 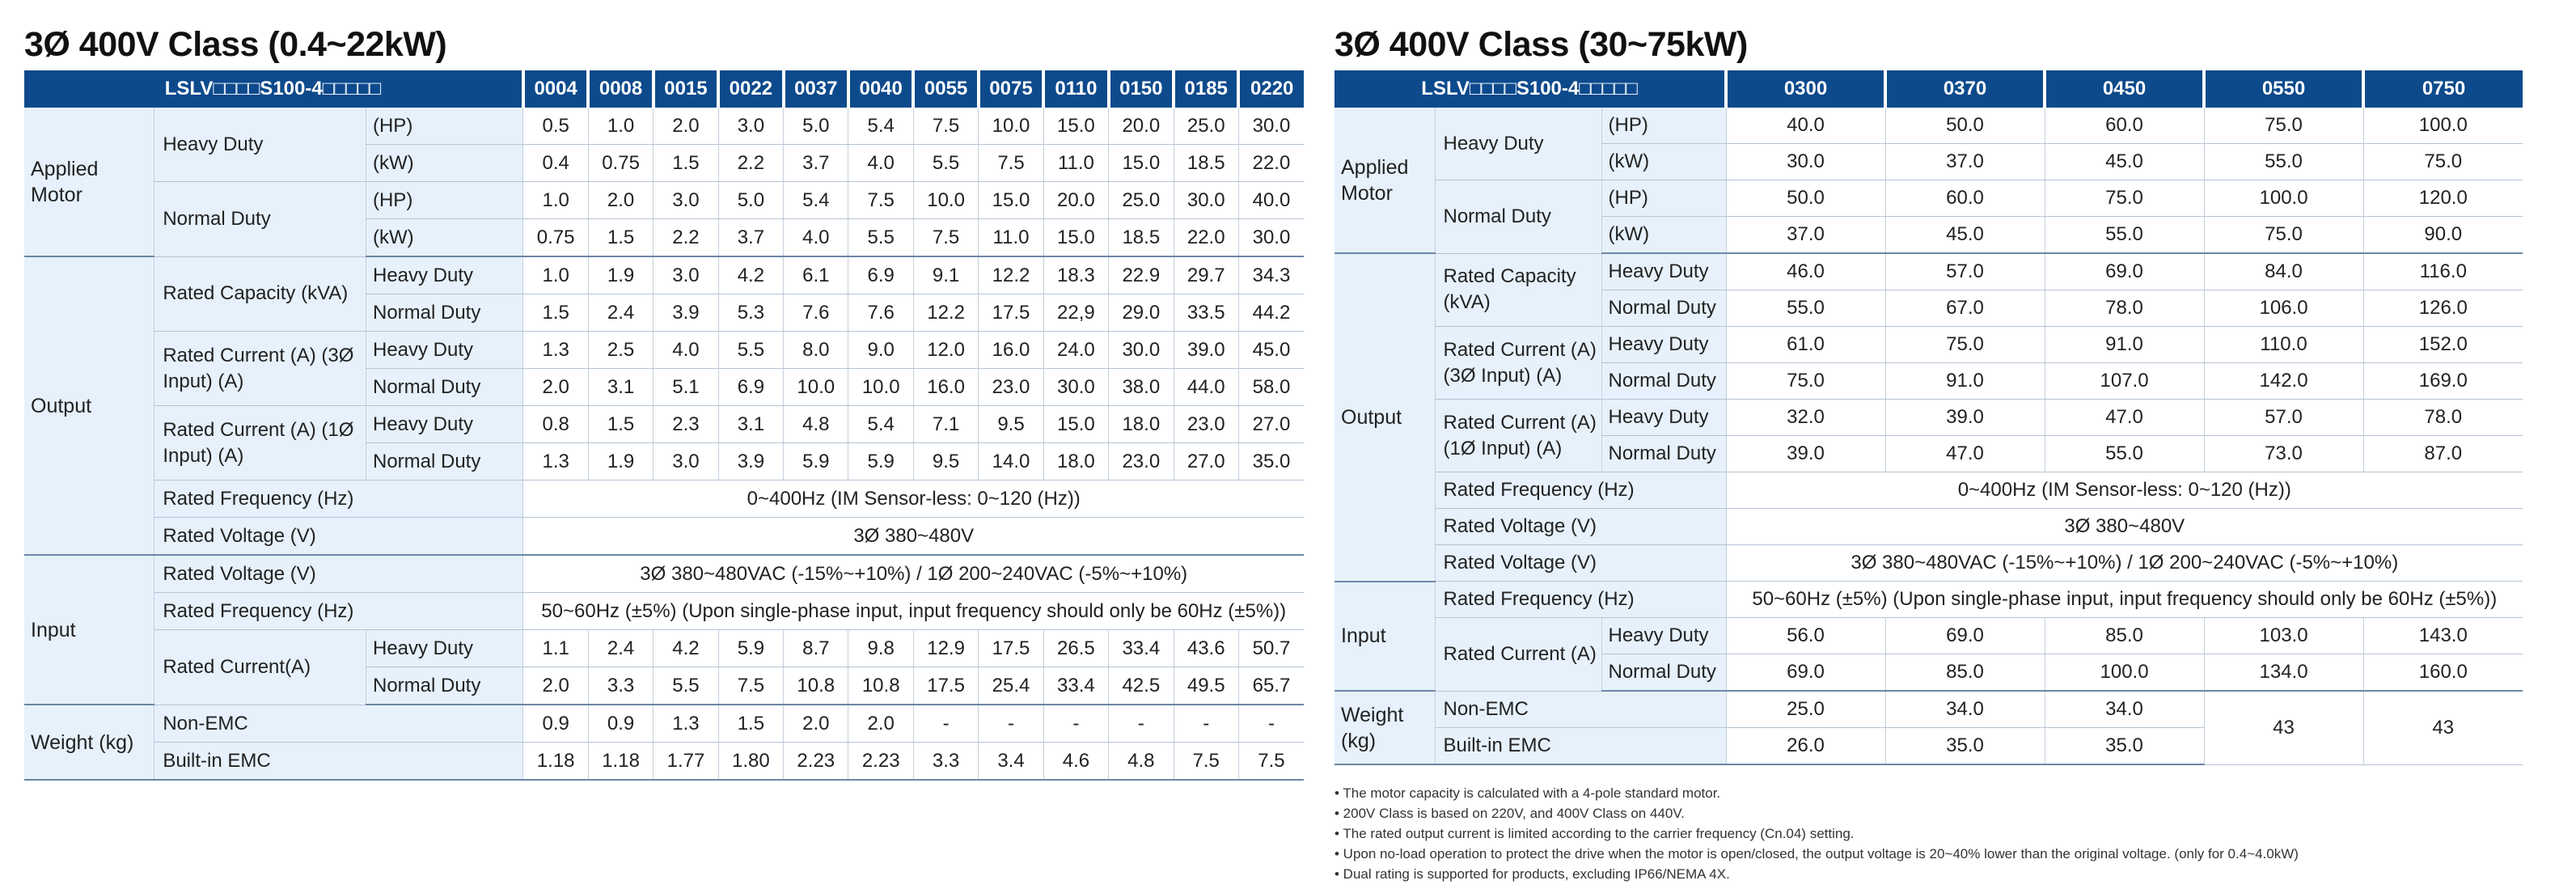 I want to click on value-cell: 14.0, so click(x=1011, y=461).